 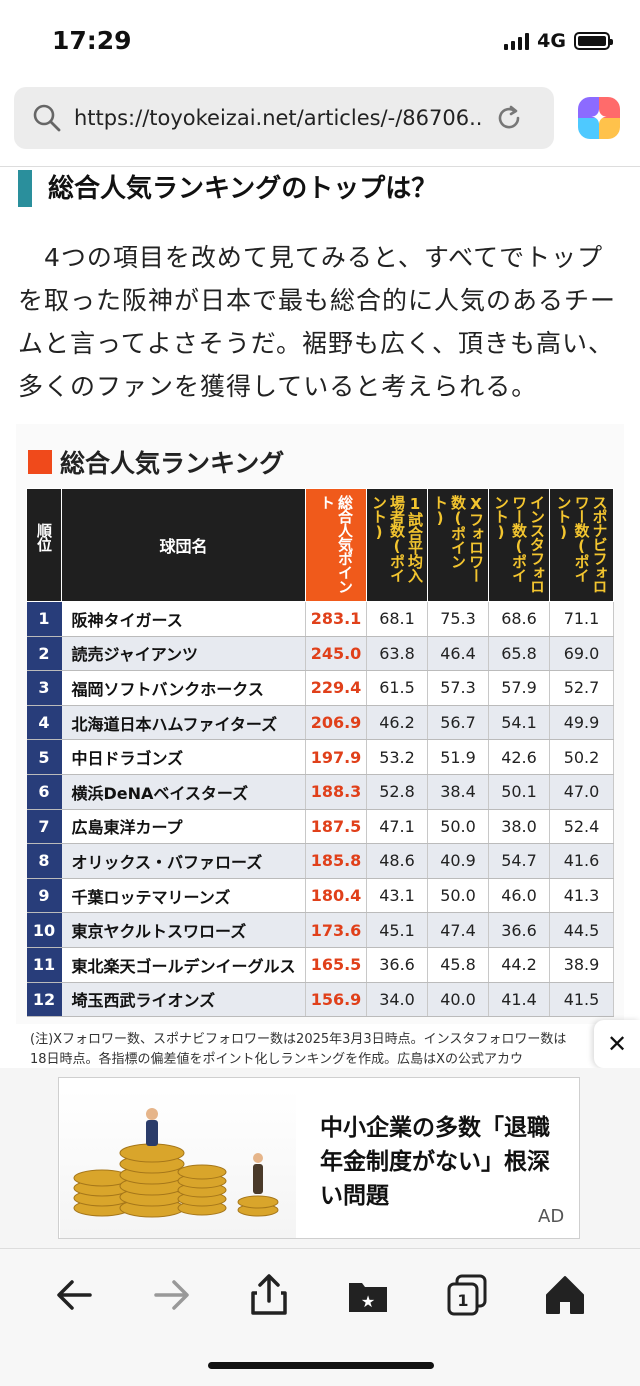 I want to click on insta-followers-cell: 44.2, so click(x=519, y=965).